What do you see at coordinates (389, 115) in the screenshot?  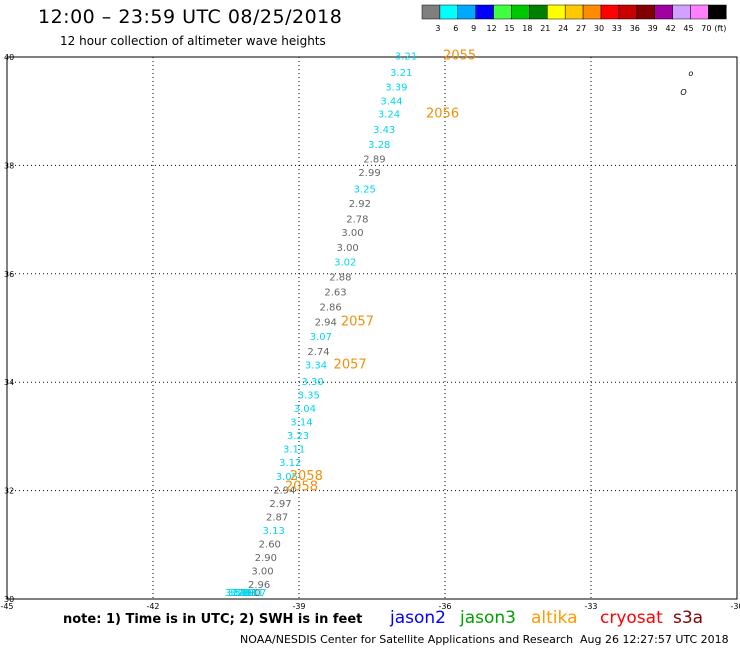 I see `swh-data-point: 3.24` at bounding box center [389, 115].